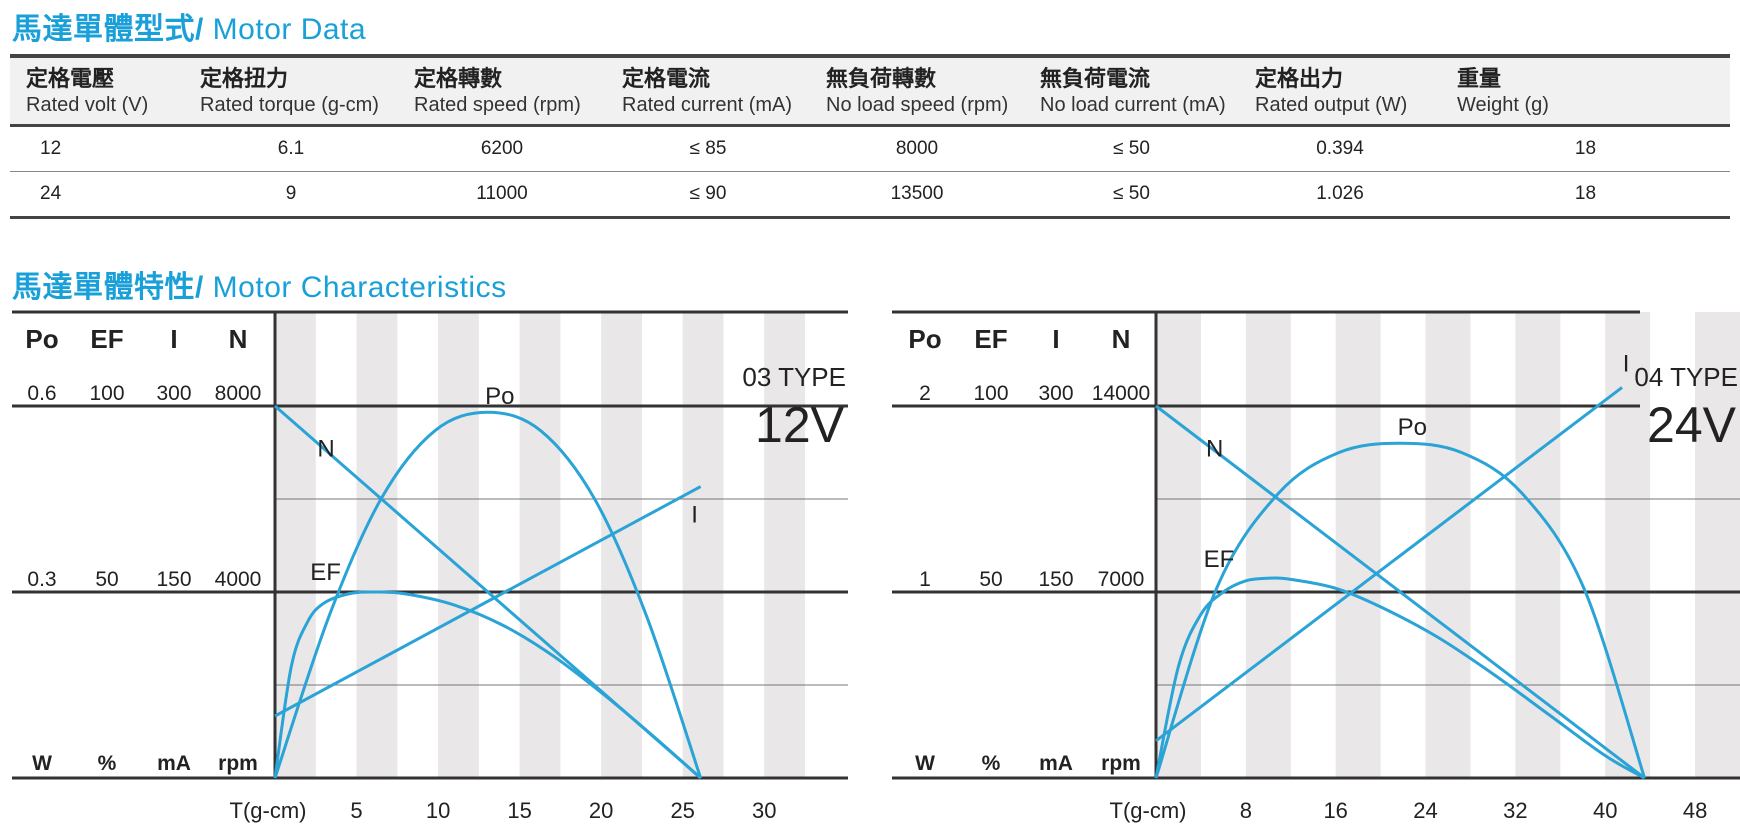 The width and height of the screenshot is (1740, 832). I want to click on col-header-weight: 重量 Weight (g), so click(1585, 90).